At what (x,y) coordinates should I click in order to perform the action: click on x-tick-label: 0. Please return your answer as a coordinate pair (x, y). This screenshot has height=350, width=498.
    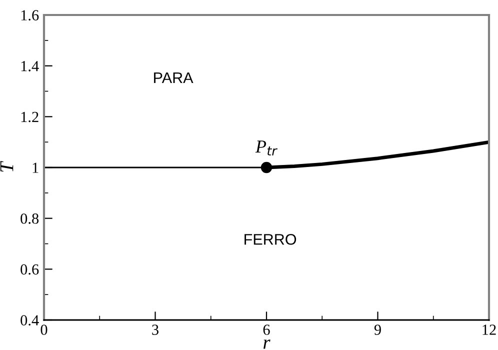
    Looking at the image, I should click on (44, 329).